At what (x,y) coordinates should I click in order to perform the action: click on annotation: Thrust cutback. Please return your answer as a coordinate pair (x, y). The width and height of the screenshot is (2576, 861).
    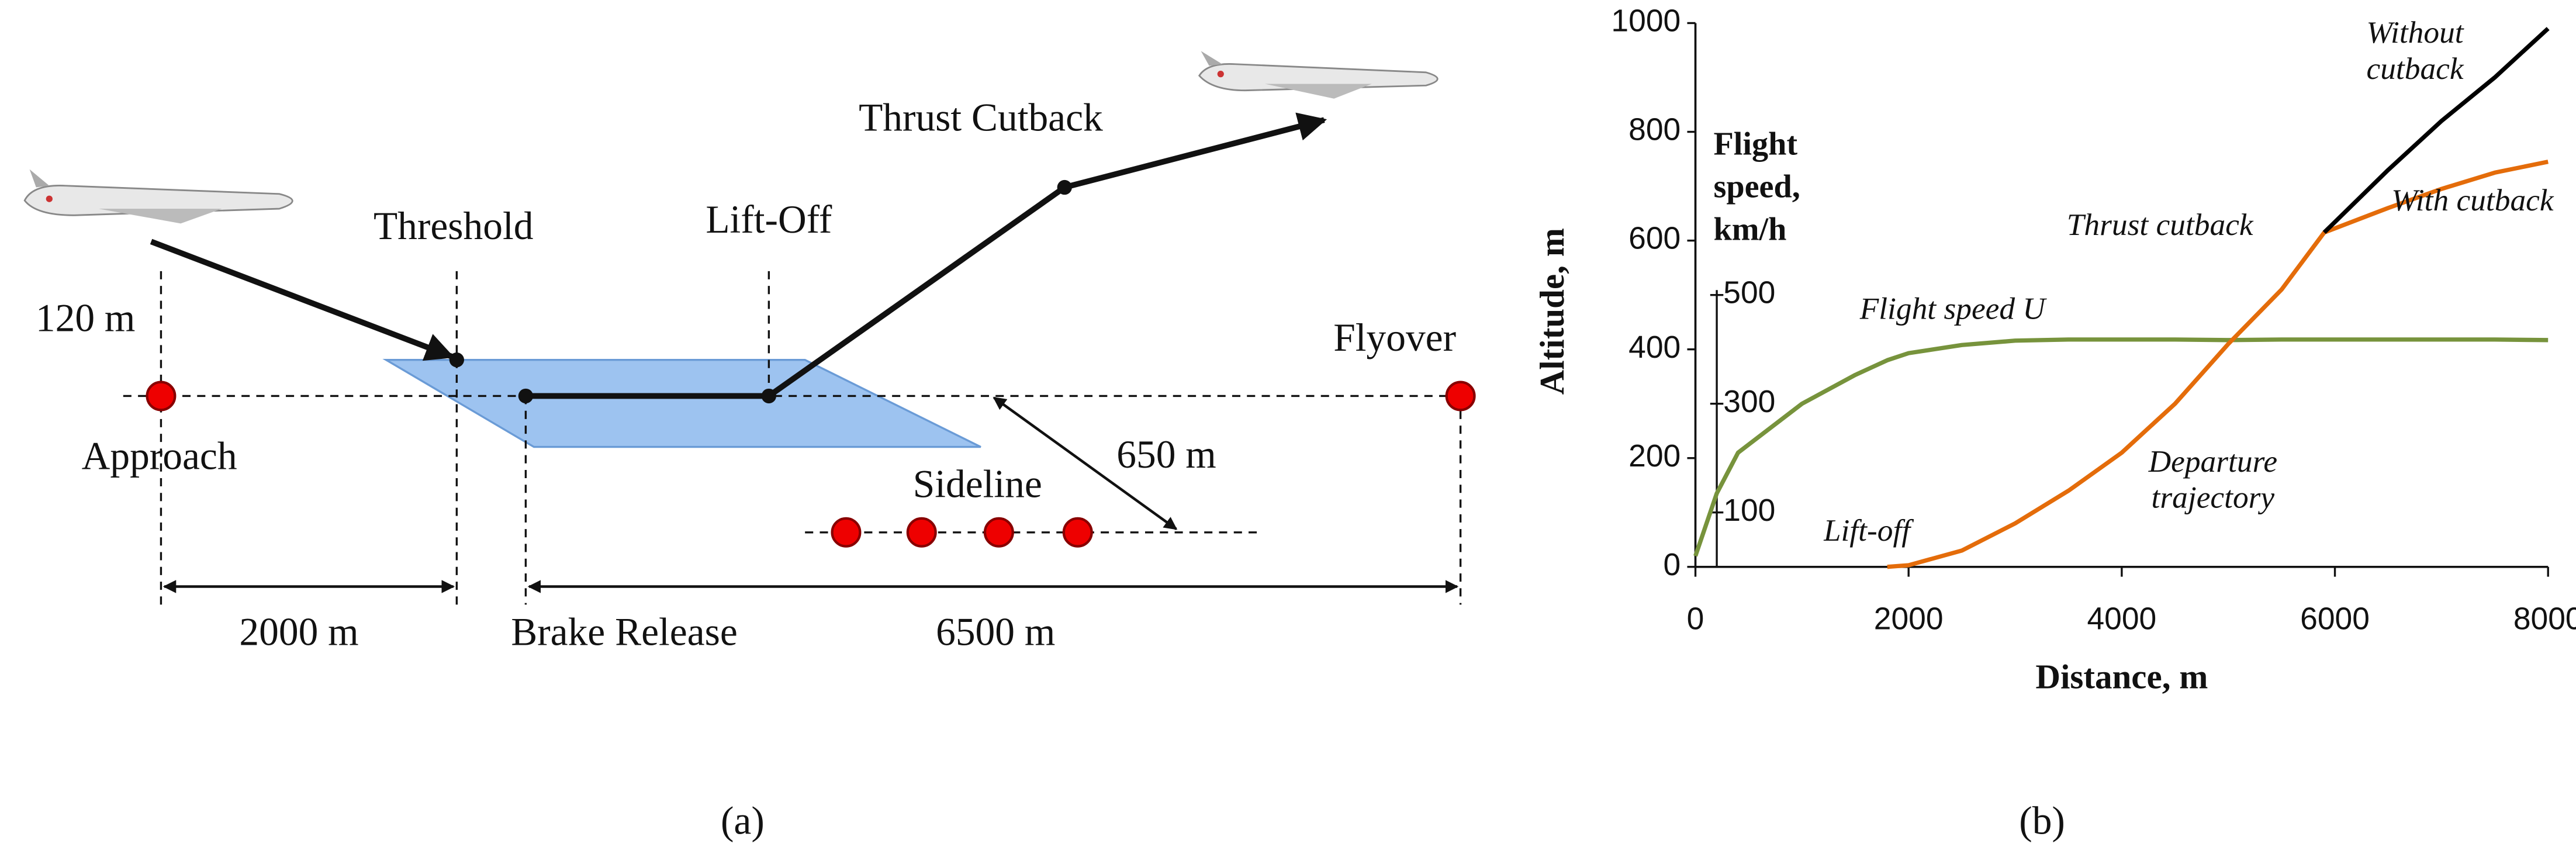
    Looking at the image, I should click on (2159, 226).